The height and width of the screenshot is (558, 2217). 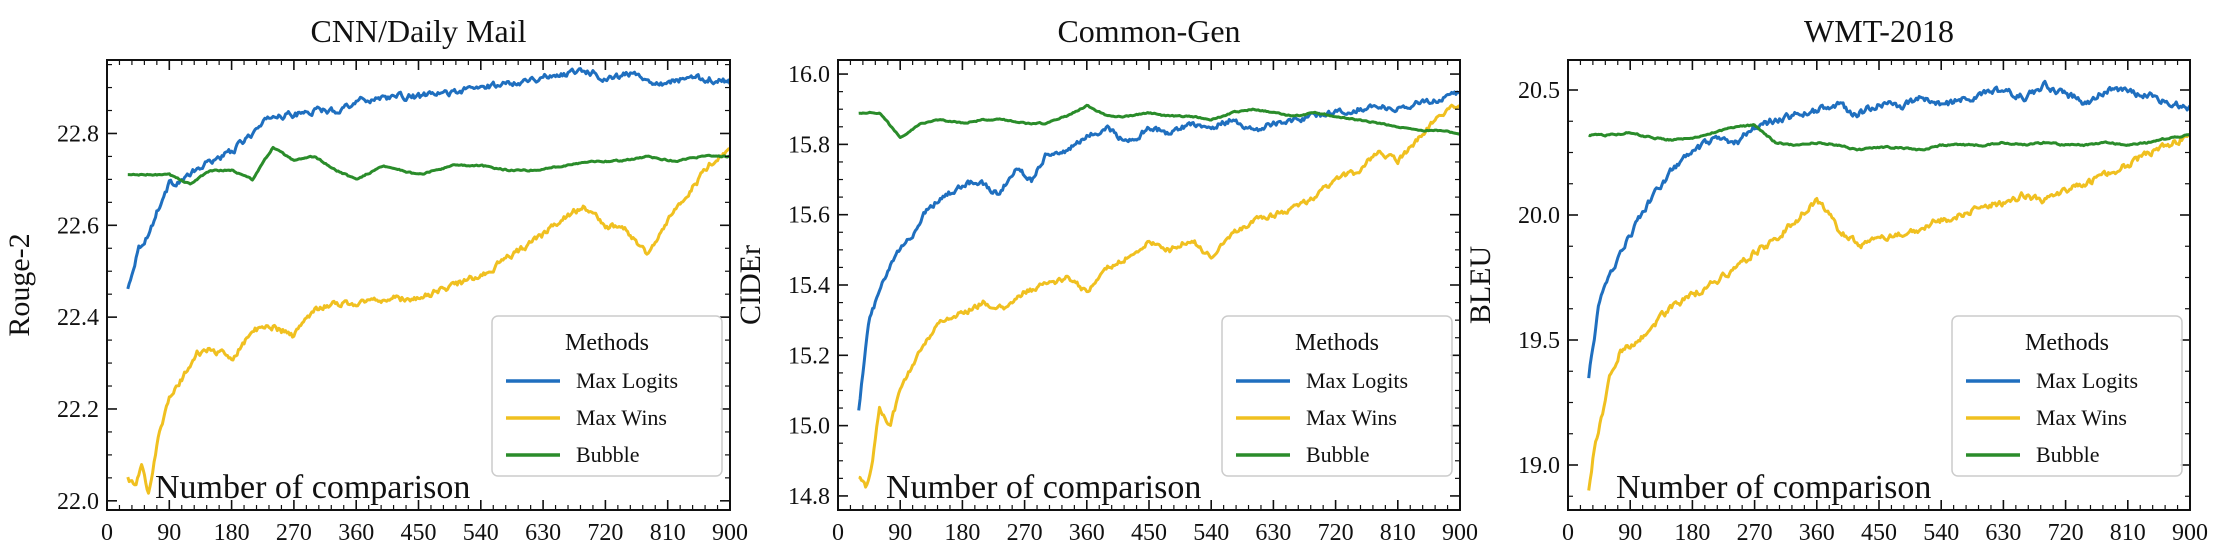 What do you see at coordinates (809, 145) in the screenshot?
I see `y-tick-label: 15.8` at bounding box center [809, 145].